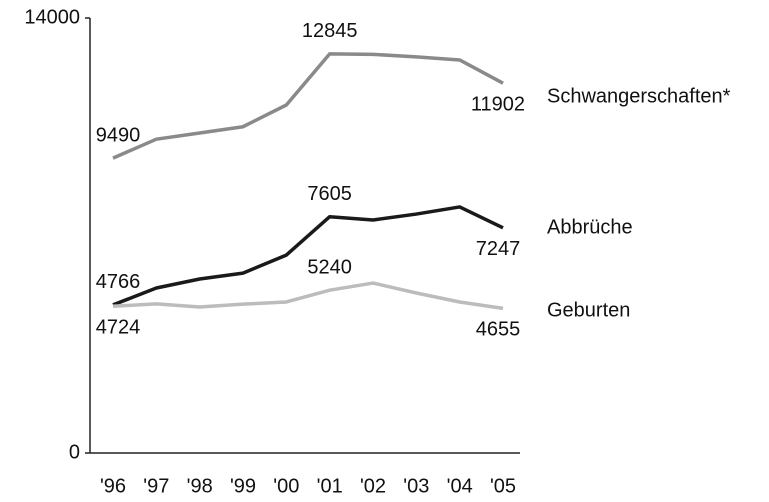  What do you see at coordinates (329, 194) in the screenshot?
I see `value-label: 7605` at bounding box center [329, 194].